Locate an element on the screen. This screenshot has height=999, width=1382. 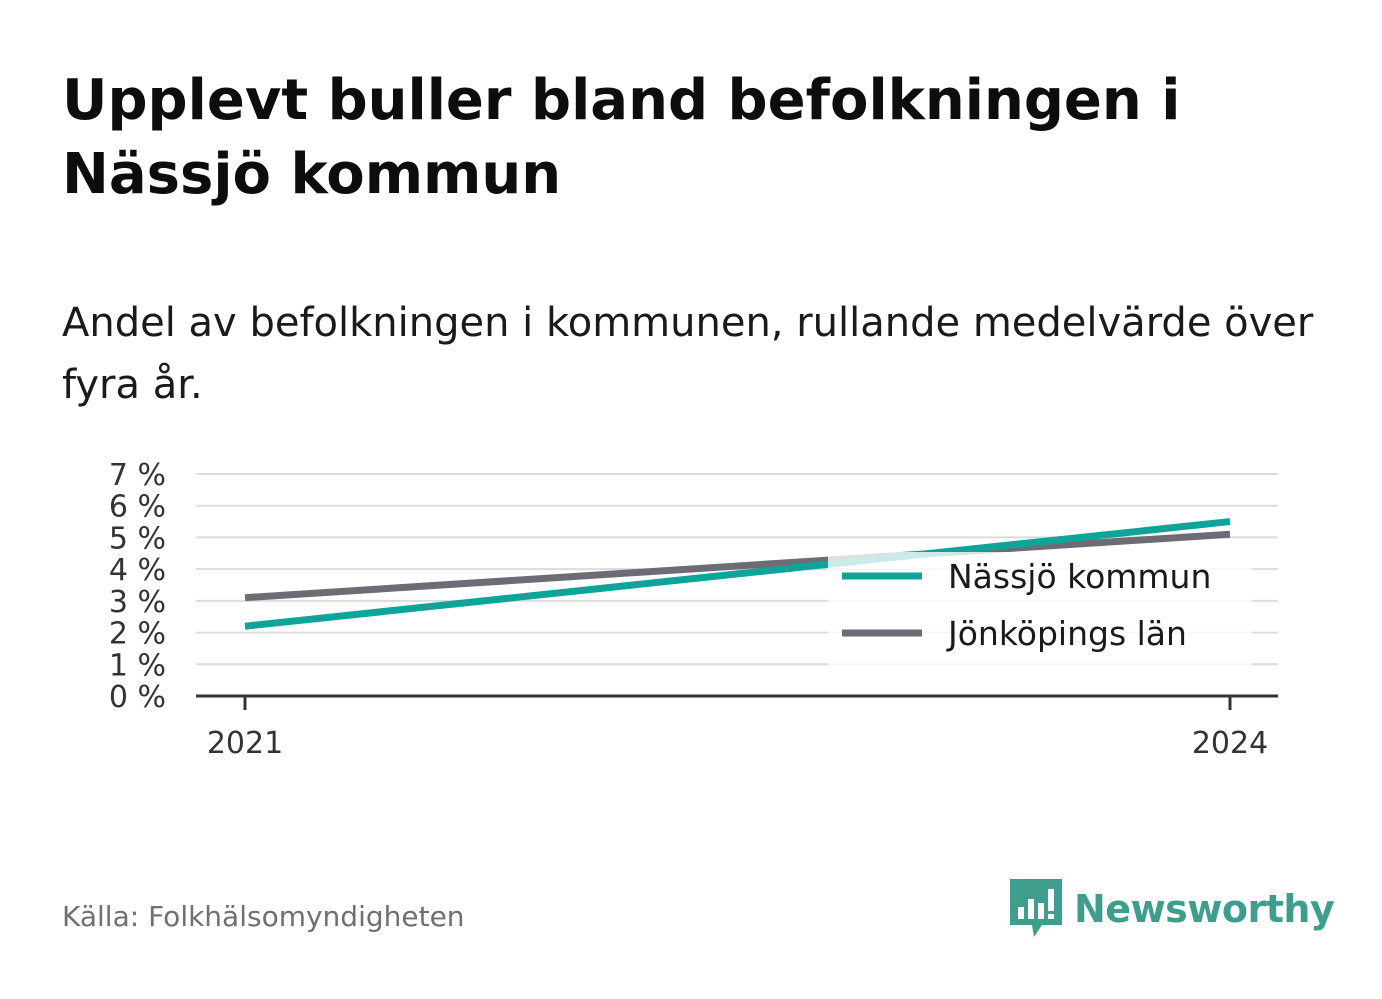
series-line-nassjo is located at coordinates (737, 574).